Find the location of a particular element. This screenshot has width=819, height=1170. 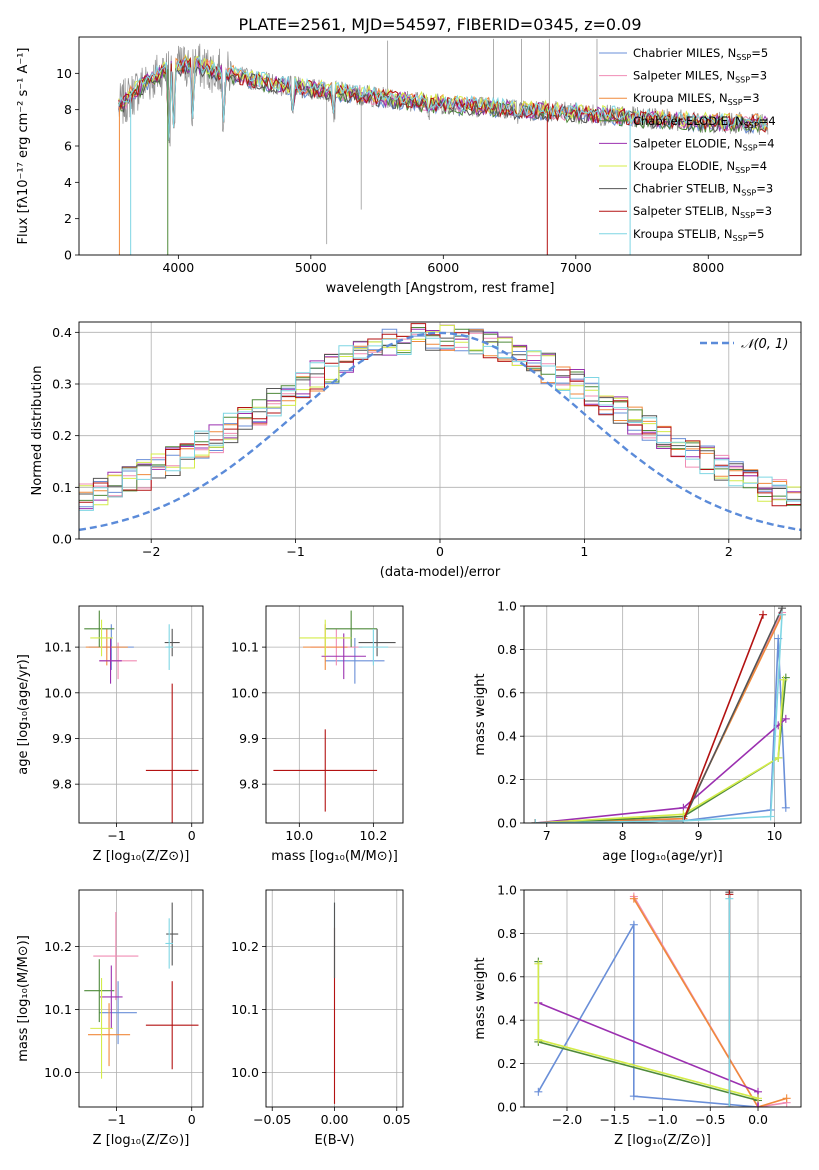

y-axis-label: Flux [fλ10⁻¹⁷ erg cm⁻² s⁻¹ A⁻¹] is located at coordinates (23, 146).